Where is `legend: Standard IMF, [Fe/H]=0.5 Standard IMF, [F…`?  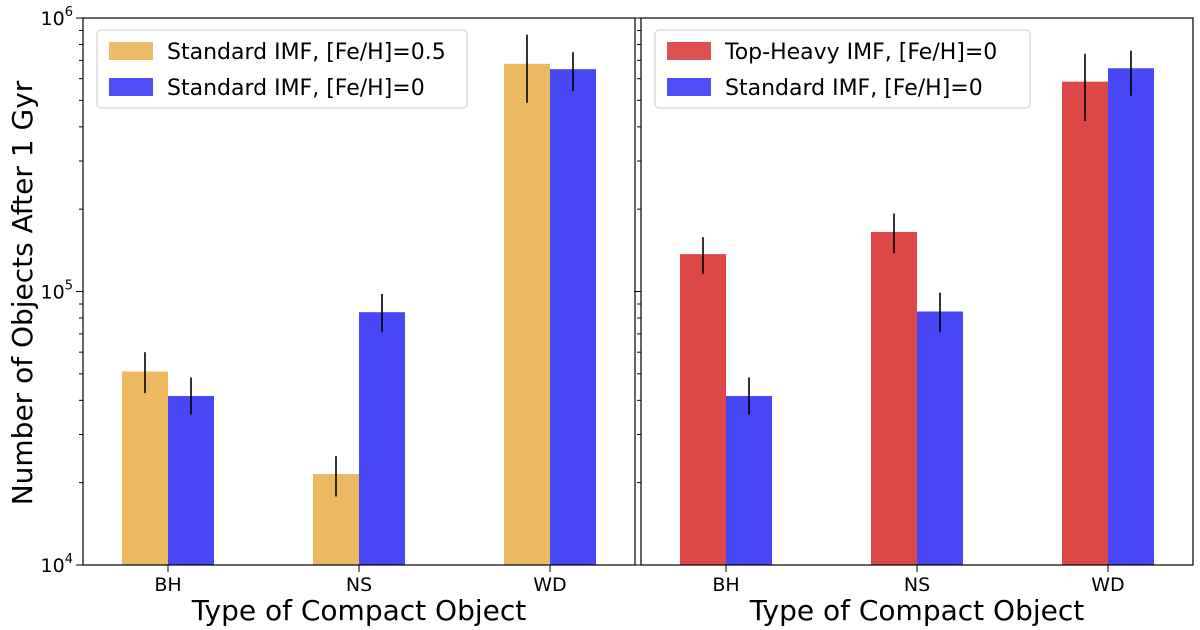
legend: Standard IMF, [Fe/H]=0.5 Standard IMF, [F… is located at coordinates (282, 69).